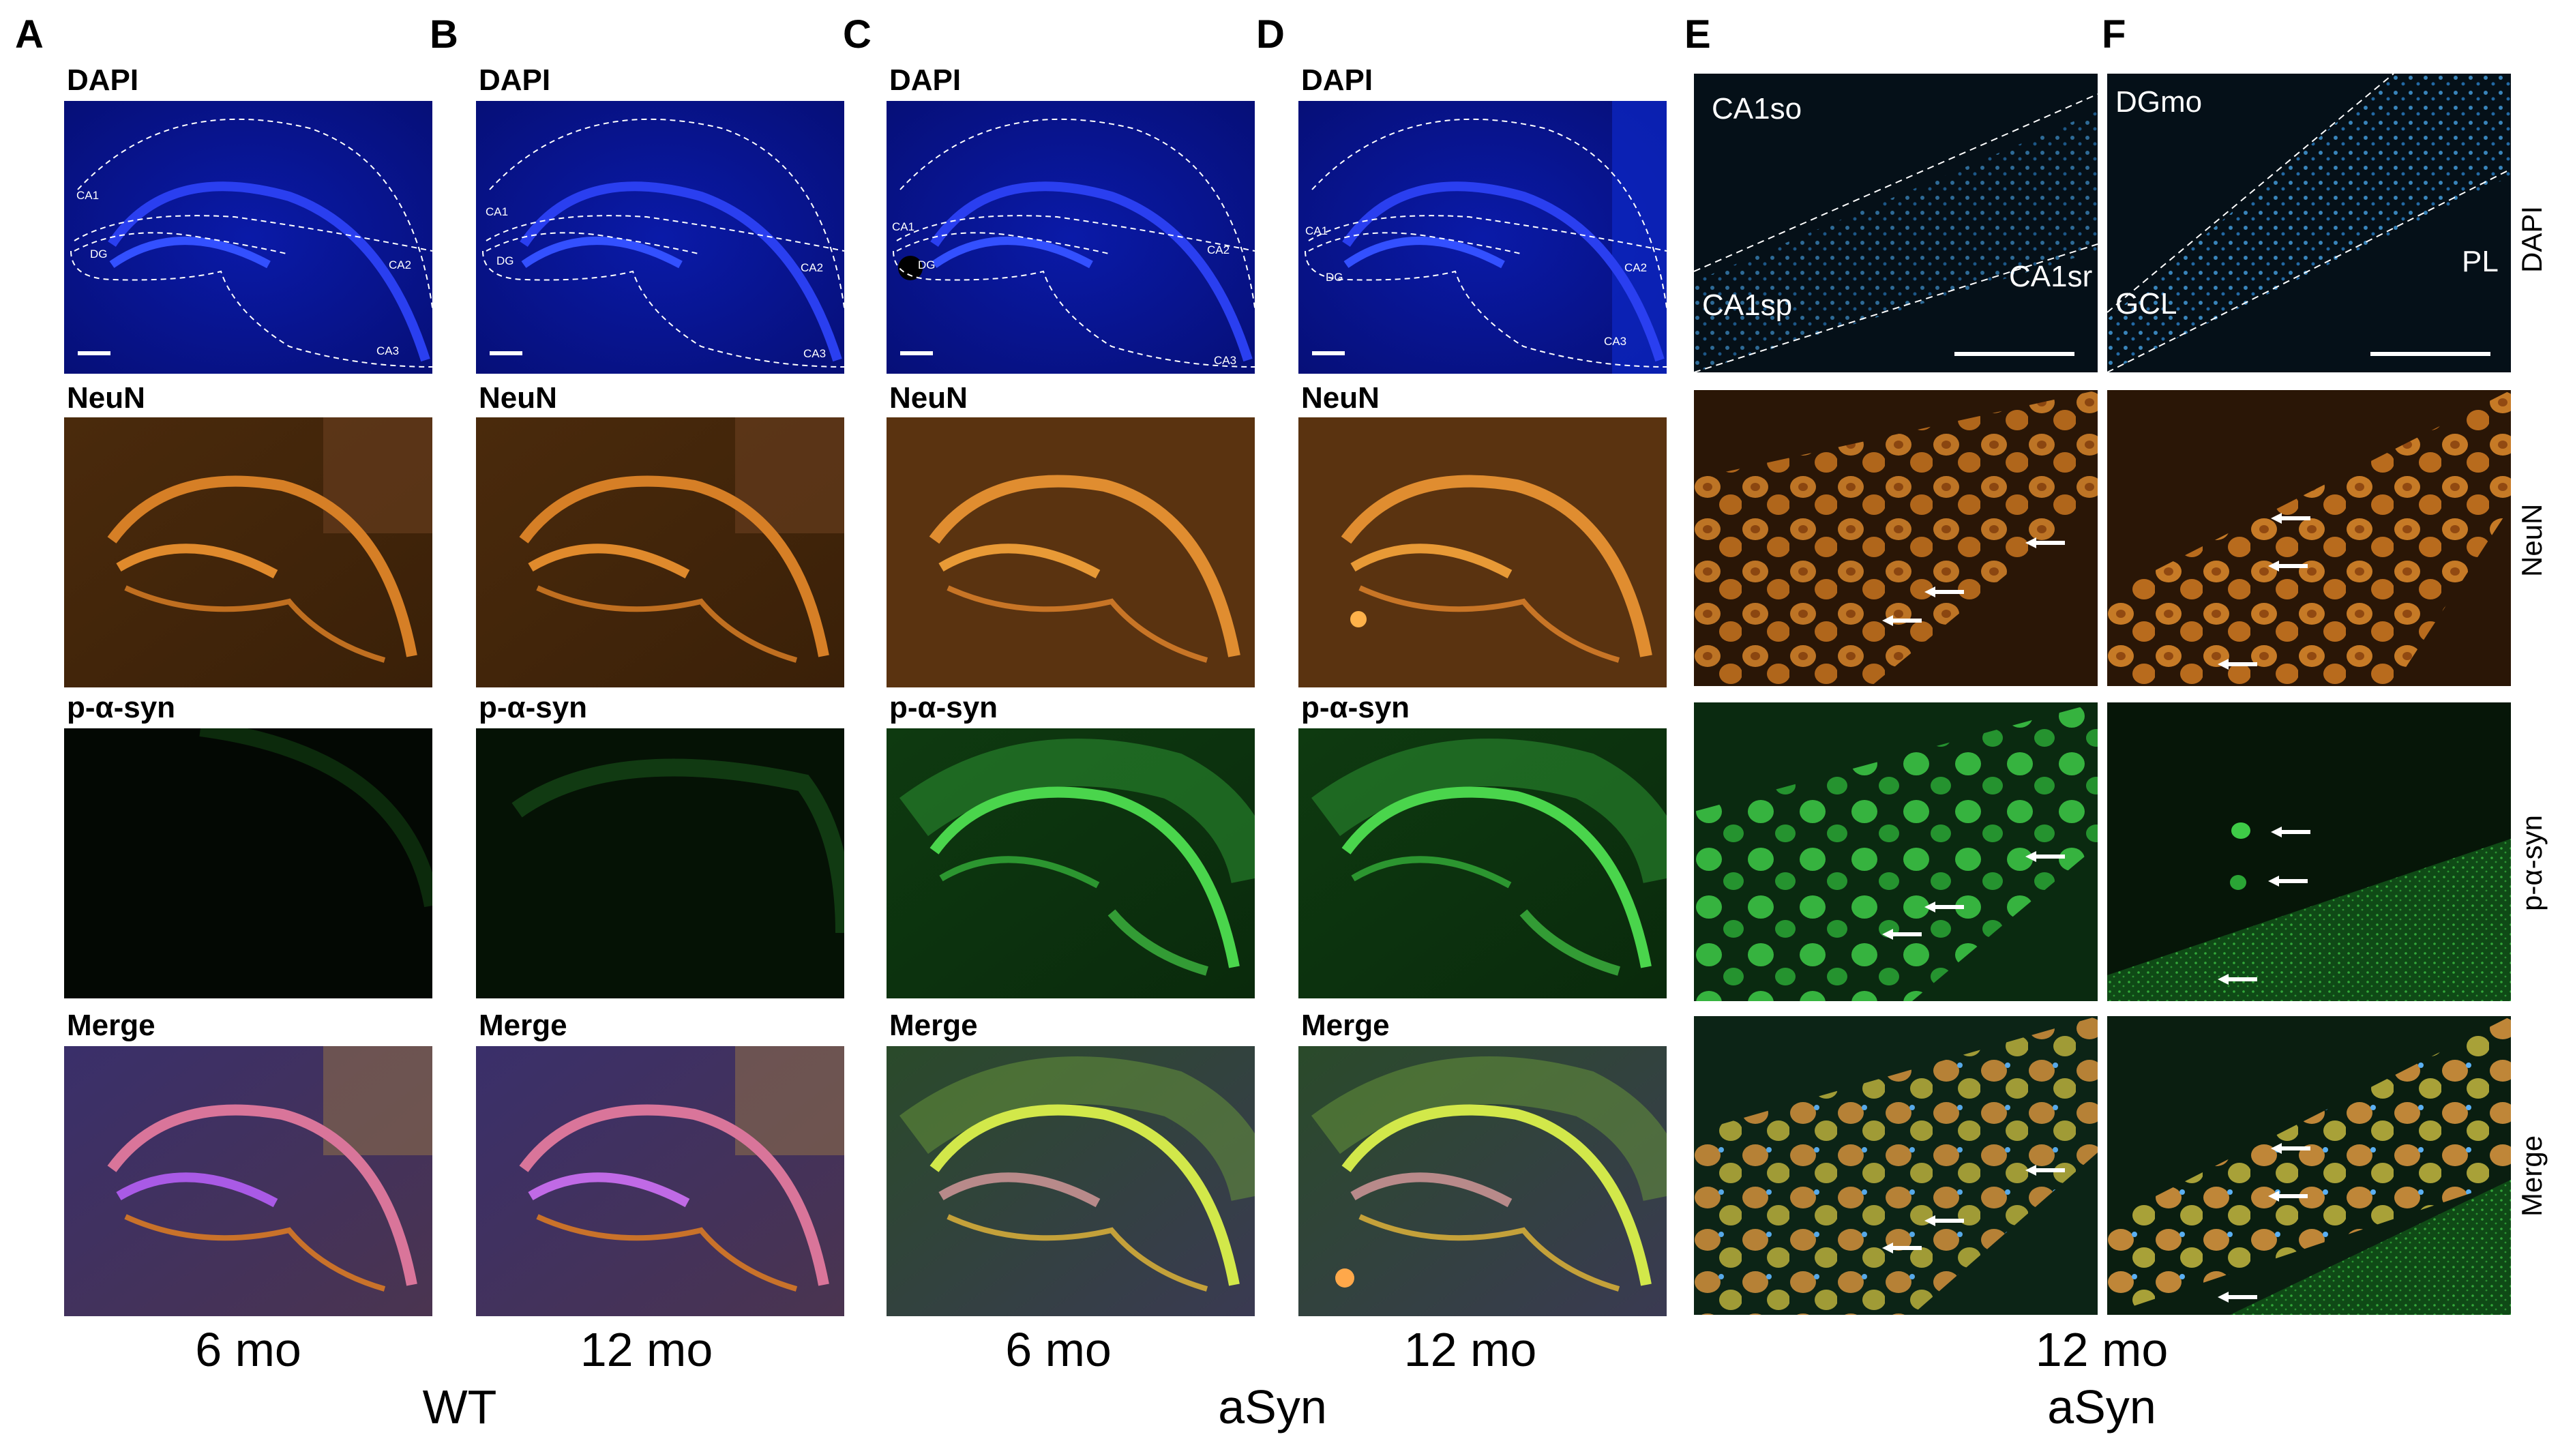  Describe the element at coordinates (1482, 863) in the screenshot. I see `d-pasyn-image` at that location.